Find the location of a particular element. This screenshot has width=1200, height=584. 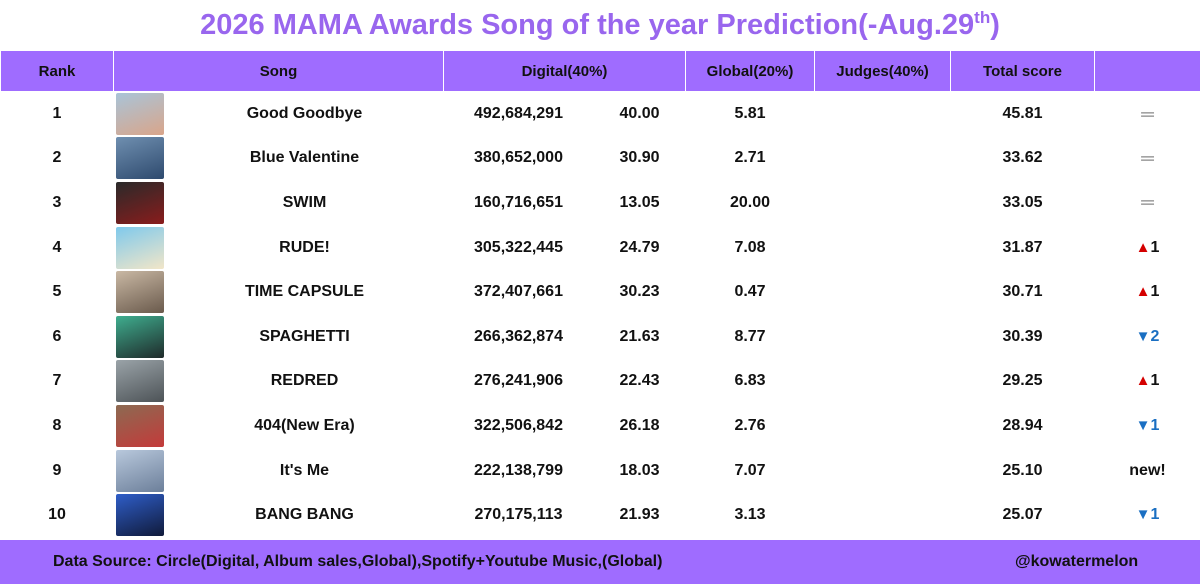

rank-cell: 3 is located at coordinates (57, 202).